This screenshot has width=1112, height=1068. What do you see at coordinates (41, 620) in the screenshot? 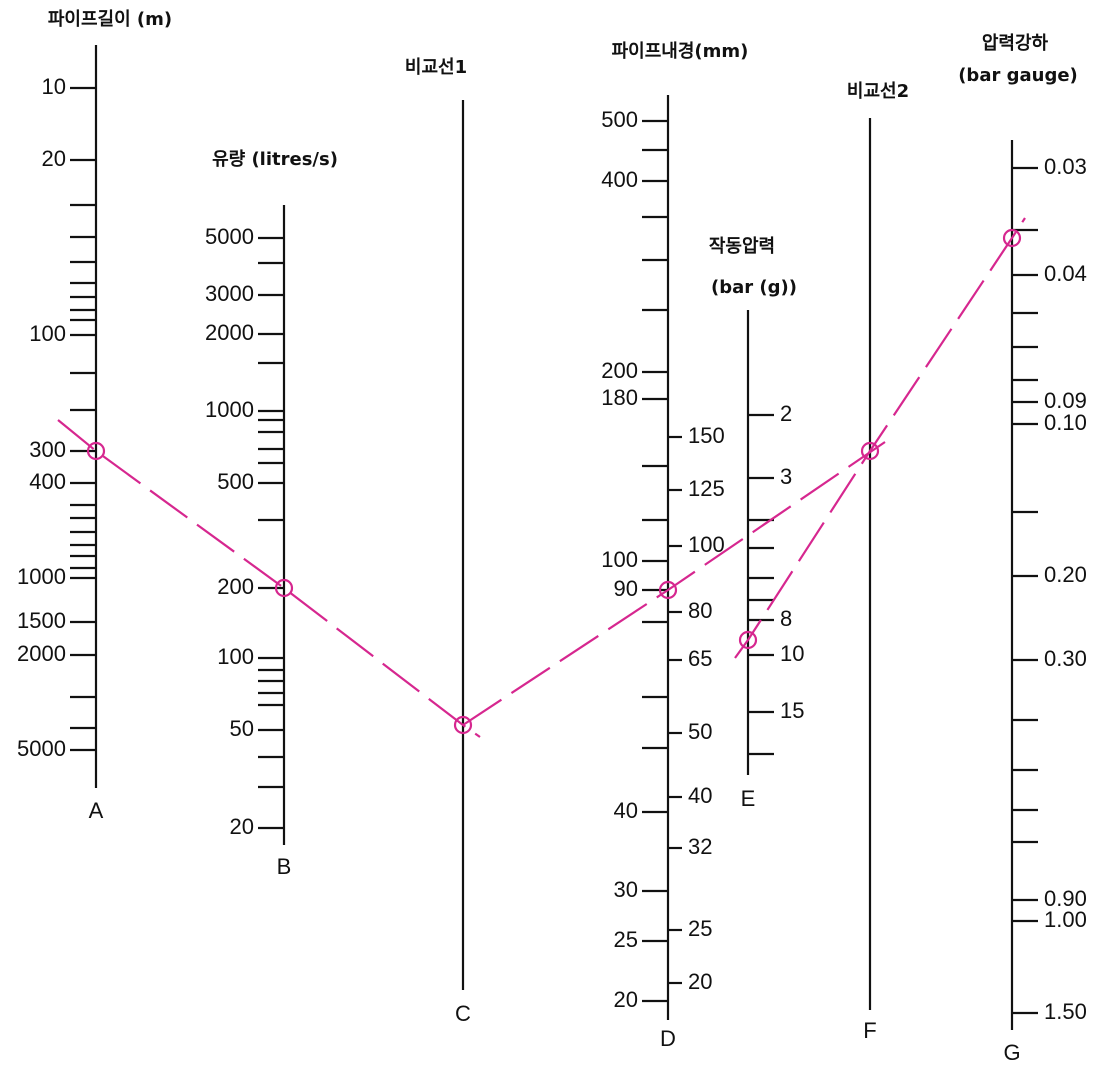
I see `tick-label: 1500` at bounding box center [41, 620].